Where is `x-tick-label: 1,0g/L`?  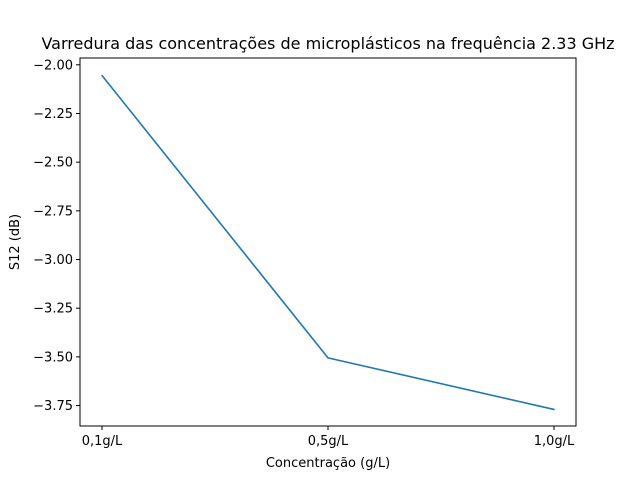
x-tick-label: 1,0g/L is located at coordinates (554, 441).